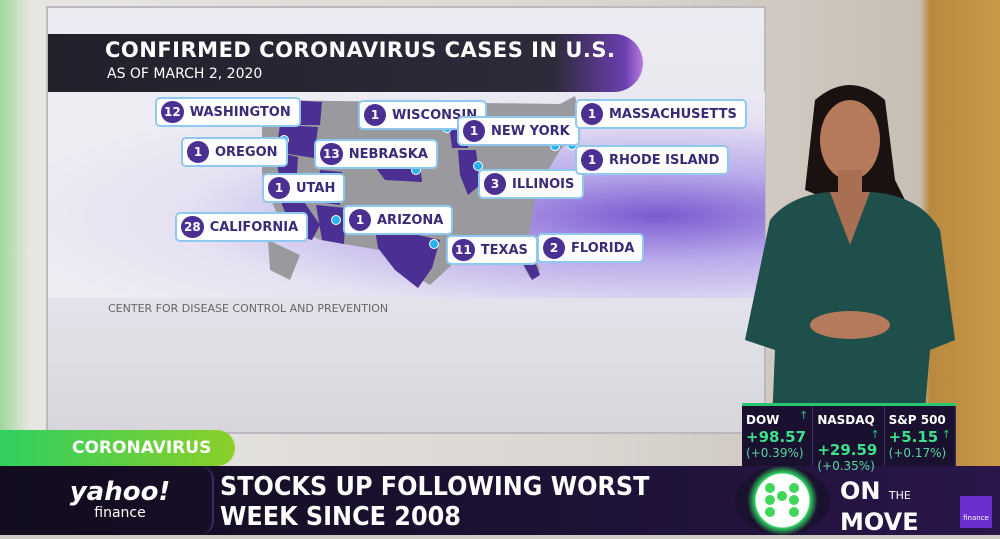 The height and width of the screenshot is (539, 1000). I want to click on lower-third-bar, so click(500, 500).